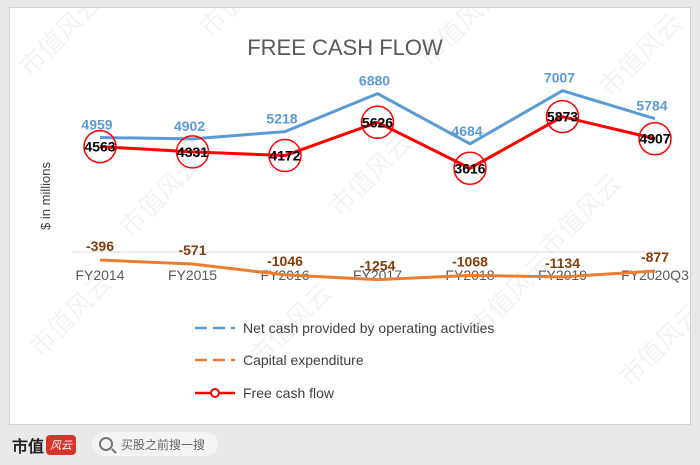 The width and height of the screenshot is (700, 465). Describe the element at coordinates (106, 444) in the screenshot. I see `search-icon` at that location.